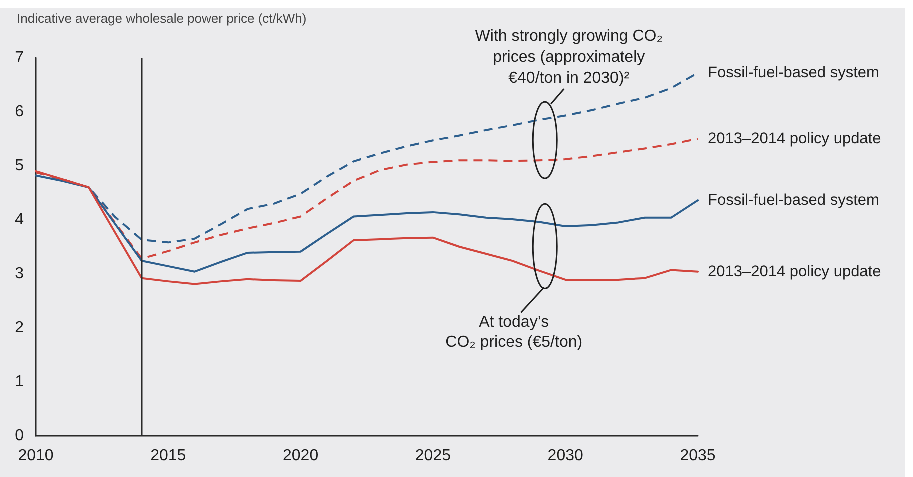 Image resolution: width=913 pixels, height=477 pixels. I want to click on x-tick-label: 2030, so click(566, 456).